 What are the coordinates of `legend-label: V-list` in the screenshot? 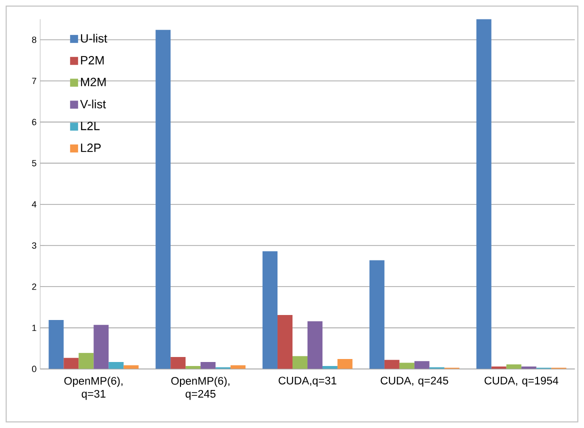 It's located at (93, 104).